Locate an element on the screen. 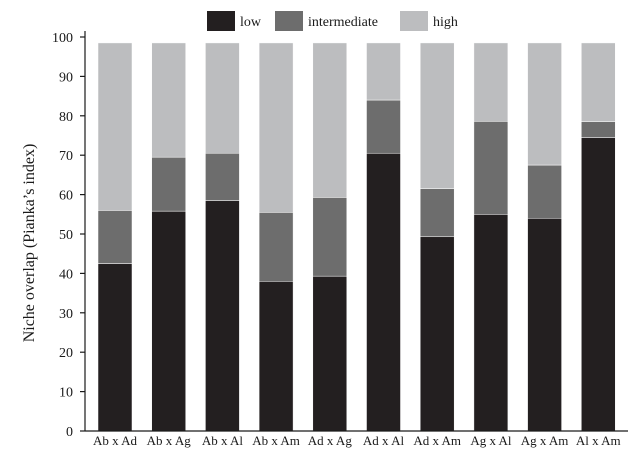 This screenshot has height=454, width=638. x-tick-label: Ad x Al is located at coordinates (384, 440).